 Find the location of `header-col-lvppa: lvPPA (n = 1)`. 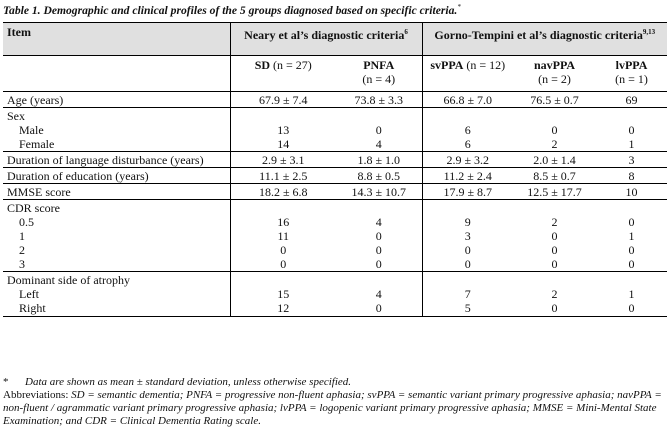

header-col-lvppa: lvPPA (n = 1) is located at coordinates (631, 73).